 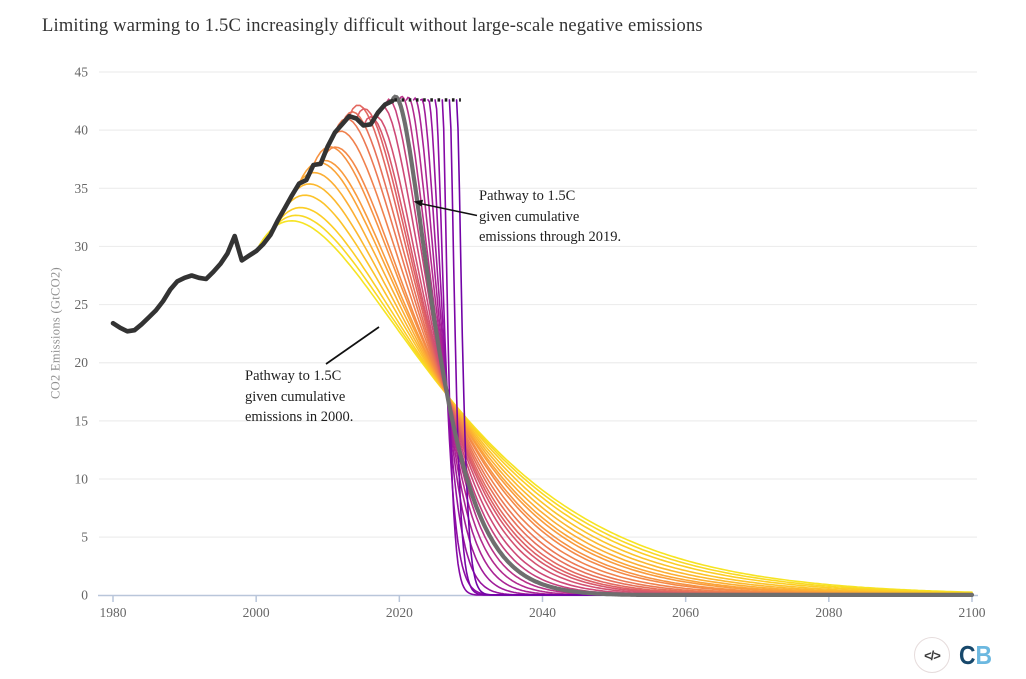 I want to click on cb-wordmark: CB, so click(x=975, y=655).